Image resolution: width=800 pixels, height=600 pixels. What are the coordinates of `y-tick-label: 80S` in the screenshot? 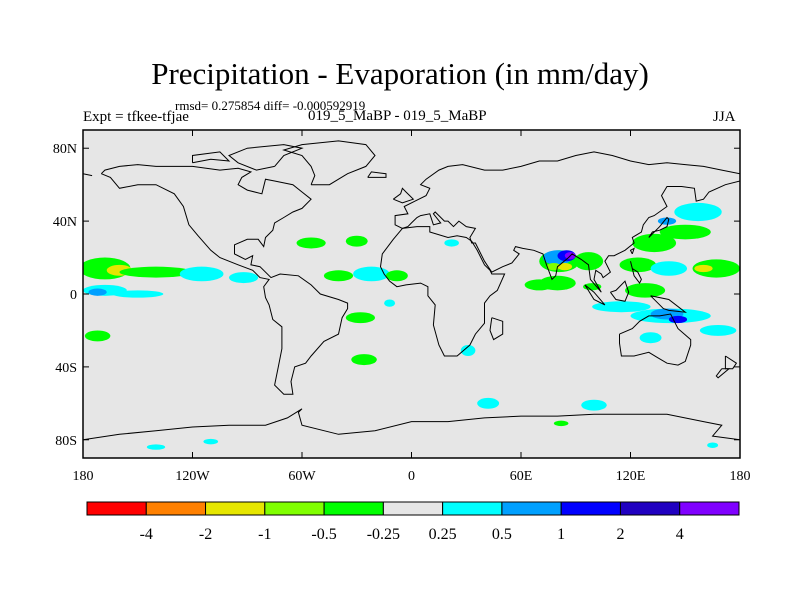 It's located at (66, 441).